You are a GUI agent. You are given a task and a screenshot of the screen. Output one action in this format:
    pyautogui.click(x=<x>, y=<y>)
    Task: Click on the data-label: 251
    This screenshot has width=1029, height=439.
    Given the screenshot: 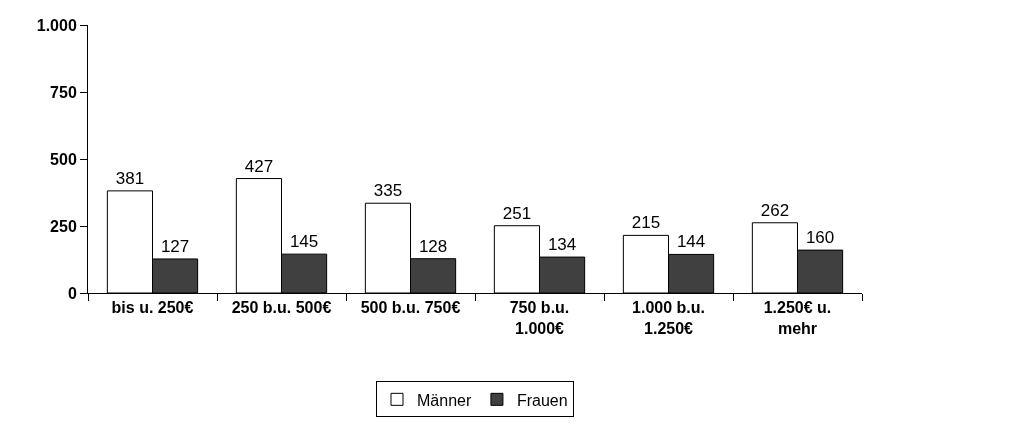 What is the action you would take?
    pyautogui.click(x=517, y=213)
    